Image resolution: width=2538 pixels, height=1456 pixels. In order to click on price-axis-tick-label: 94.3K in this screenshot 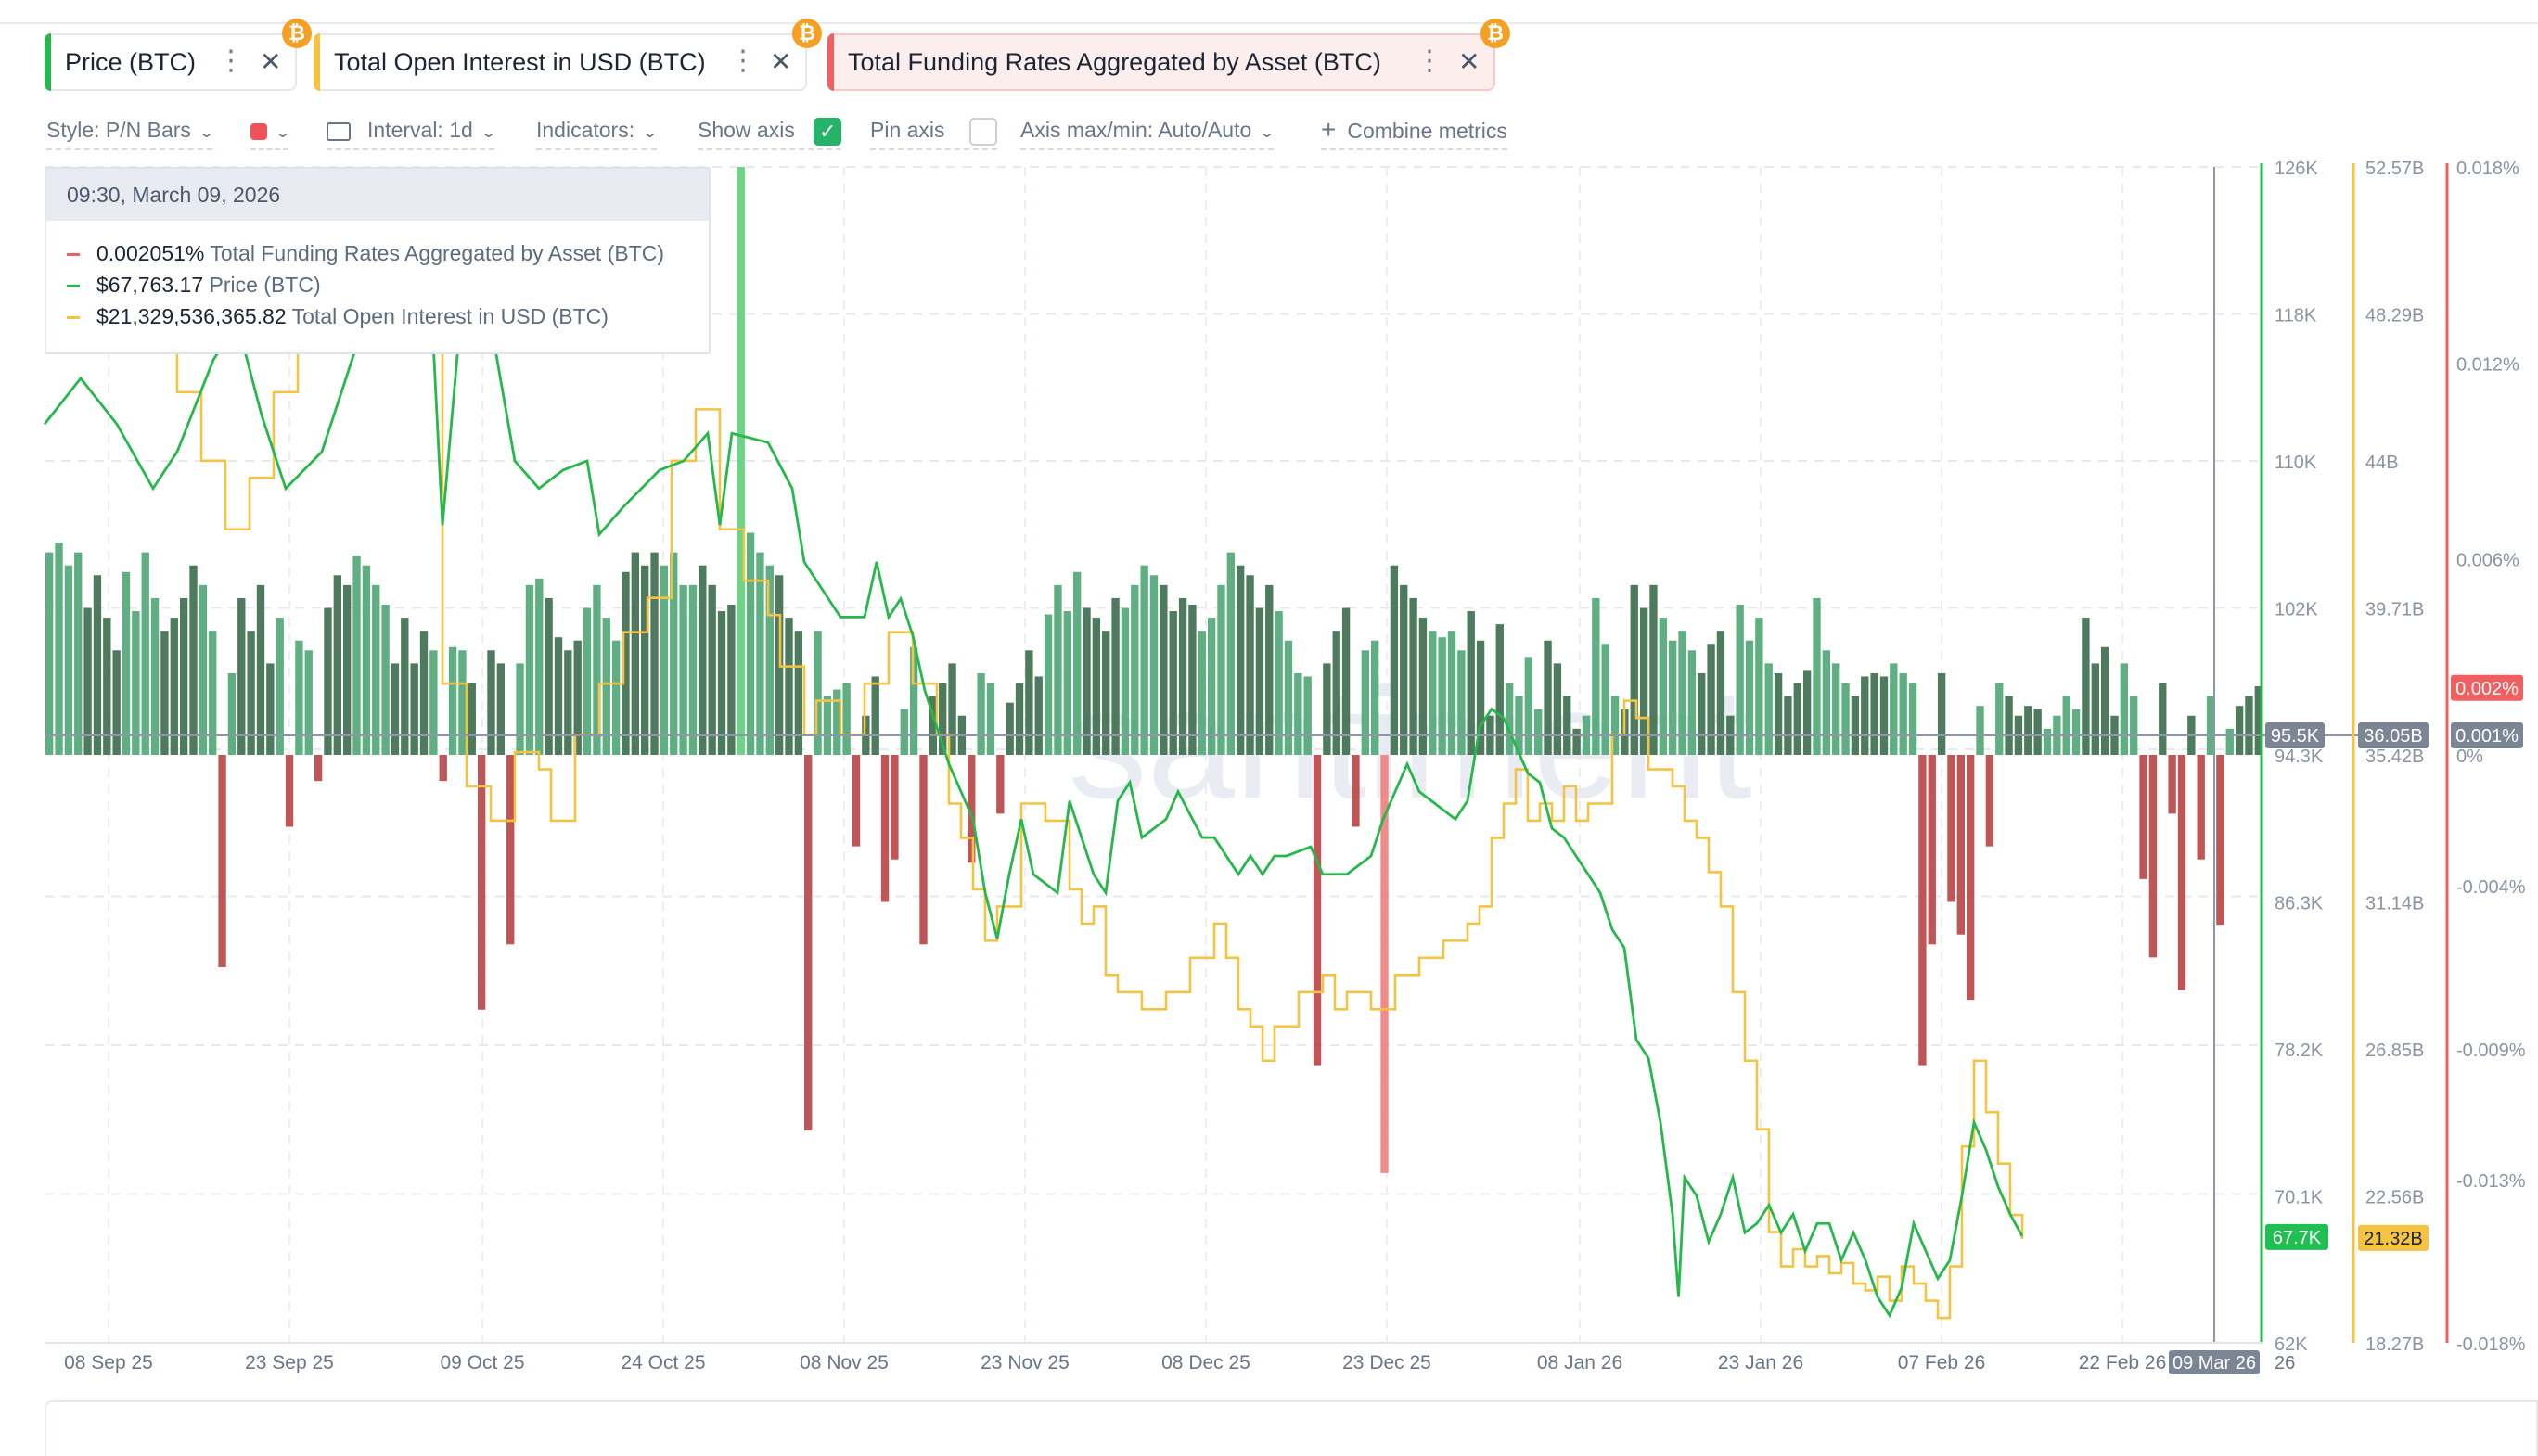, I will do `click(2299, 757)`.